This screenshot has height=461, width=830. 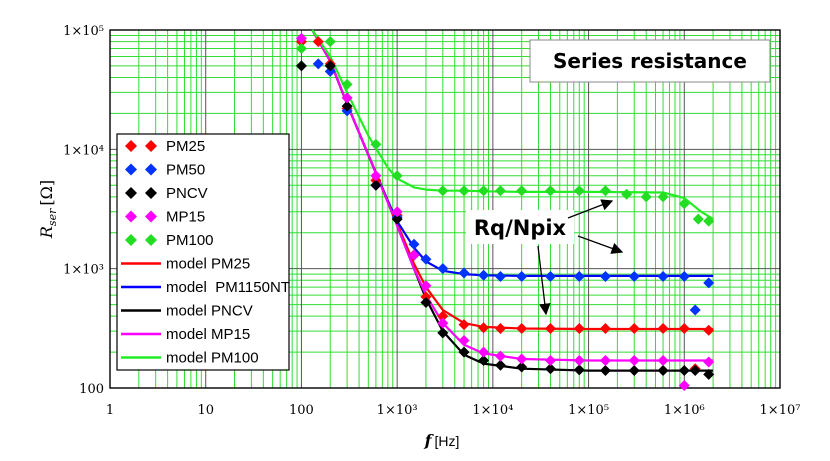 What do you see at coordinates (650, 61) in the screenshot?
I see `title-box` at bounding box center [650, 61].